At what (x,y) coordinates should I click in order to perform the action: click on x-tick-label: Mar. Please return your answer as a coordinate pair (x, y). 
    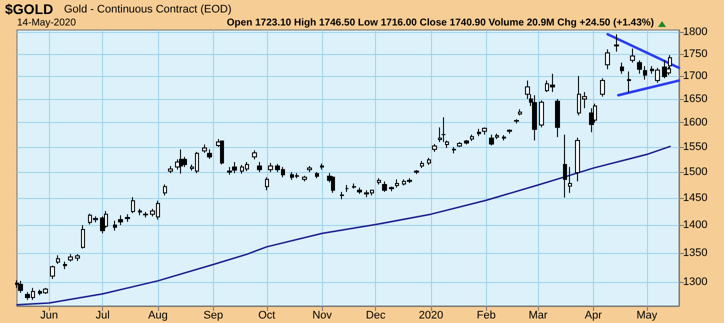
    Looking at the image, I should click on (538, 316).